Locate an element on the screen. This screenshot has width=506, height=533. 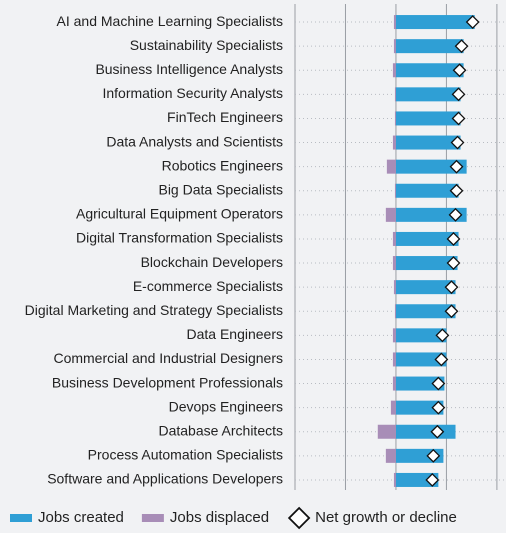
y-tick-label: Data Engineers is located at coordinates (234, 334).